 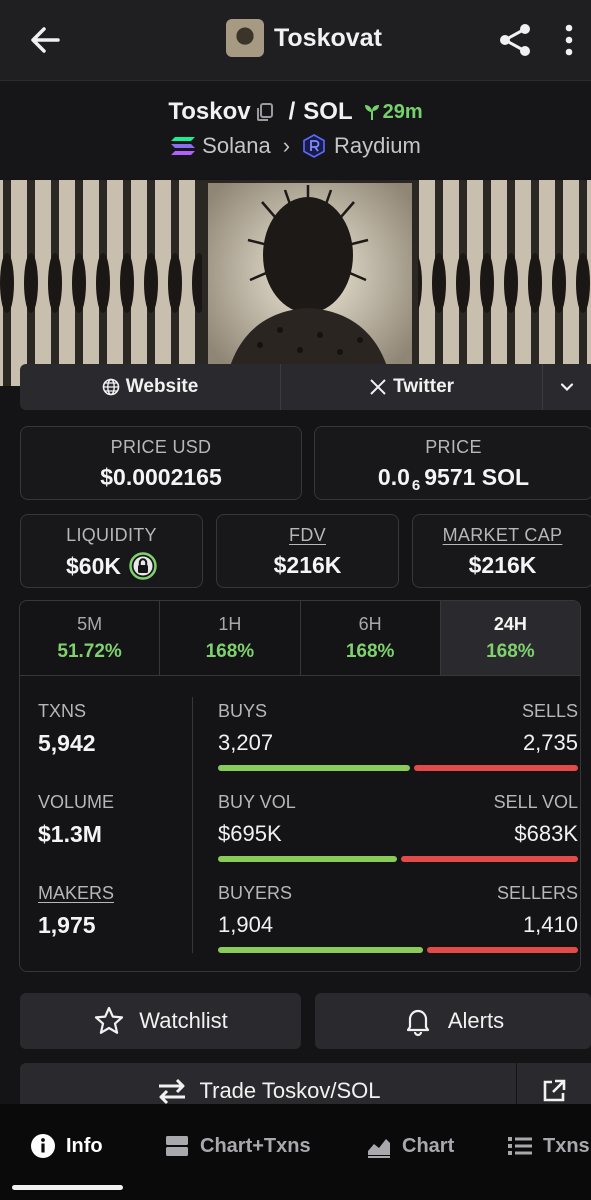 I want to click on liquidity-card: LIQUIDITY $60K, so click(x=111, y=551).